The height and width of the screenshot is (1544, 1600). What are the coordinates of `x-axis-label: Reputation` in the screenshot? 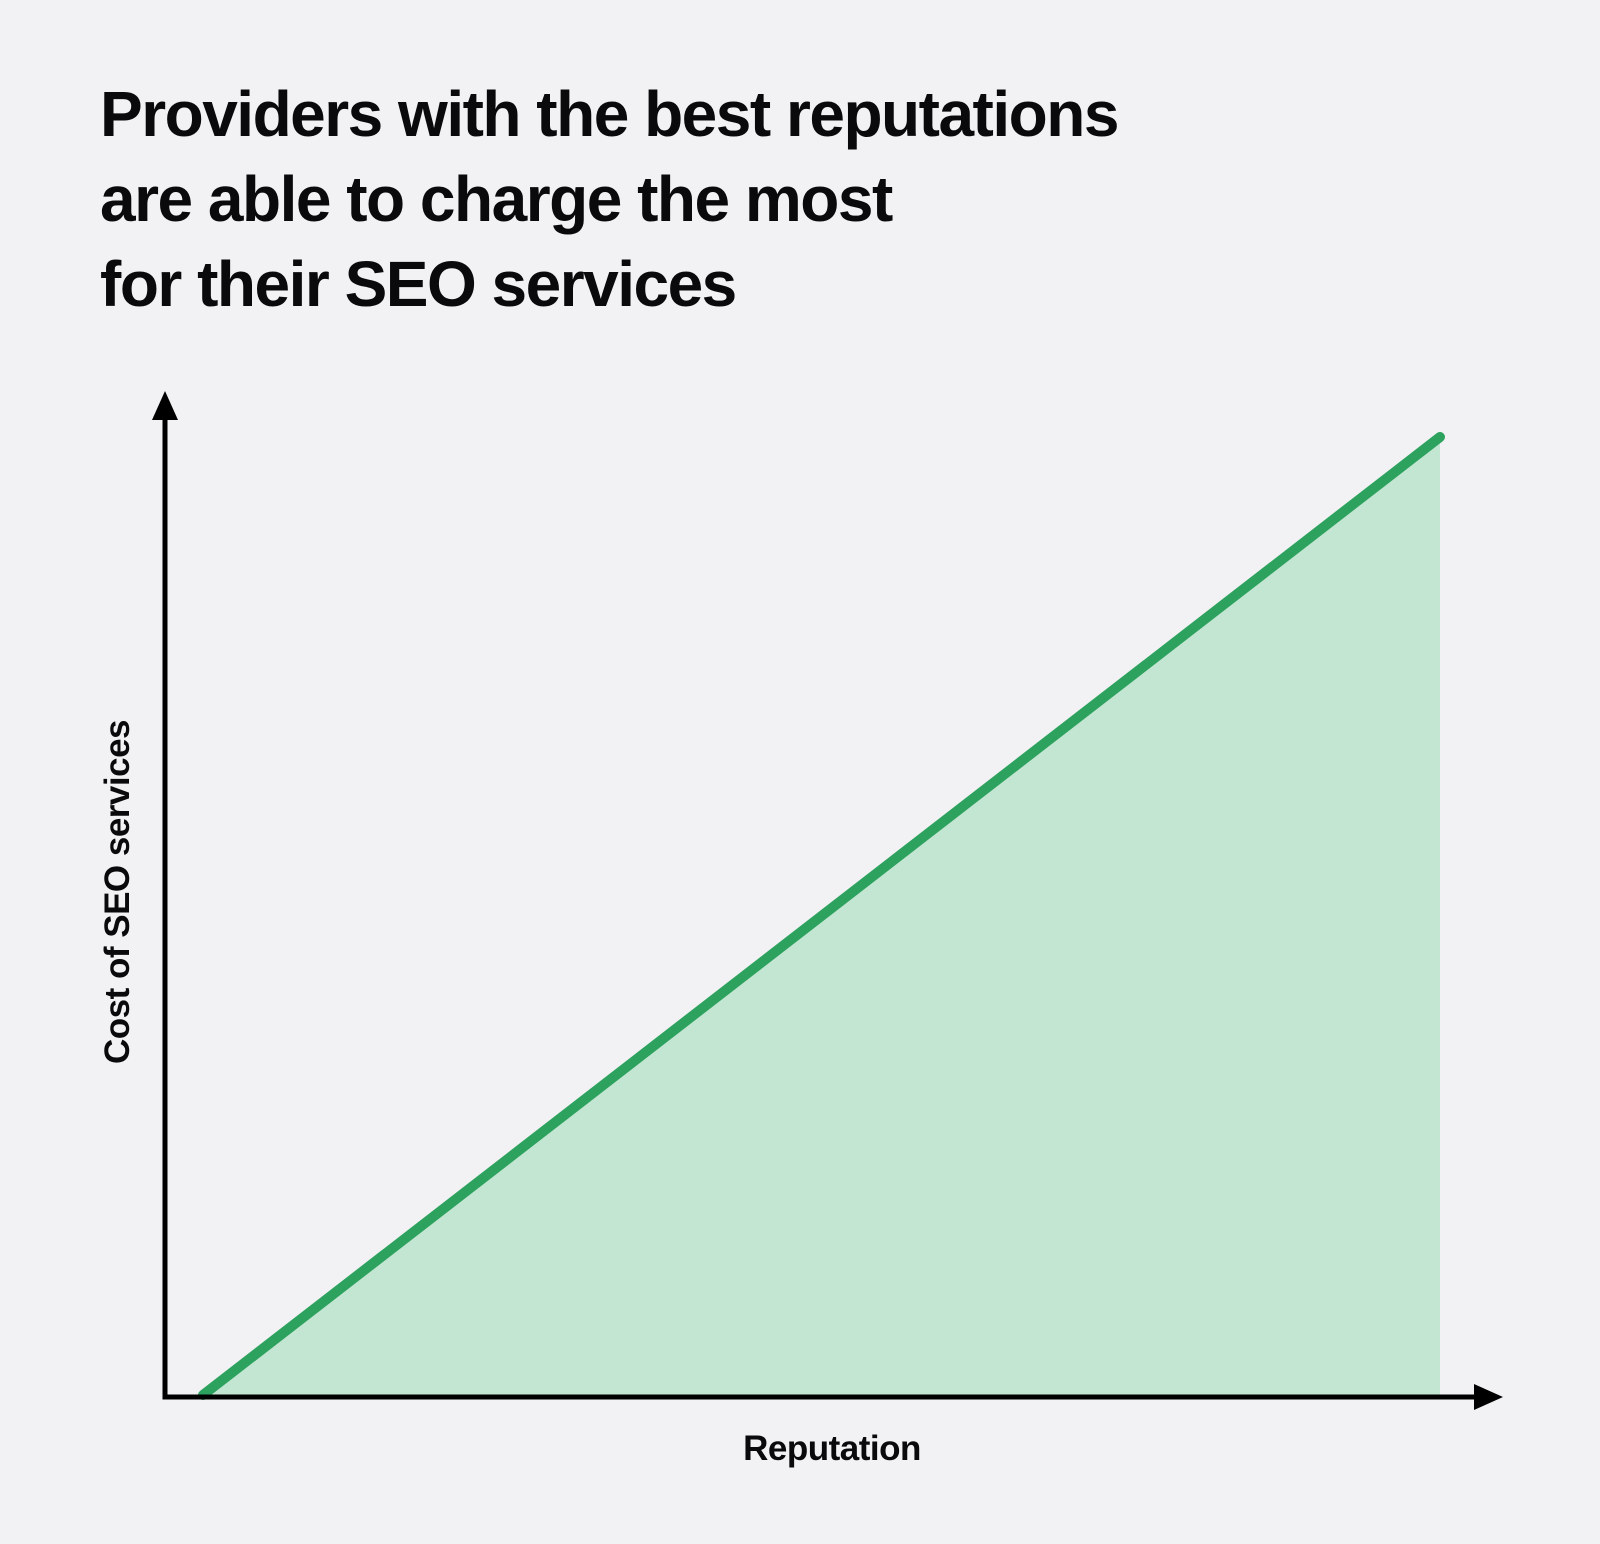 It's located at (832, 1448).